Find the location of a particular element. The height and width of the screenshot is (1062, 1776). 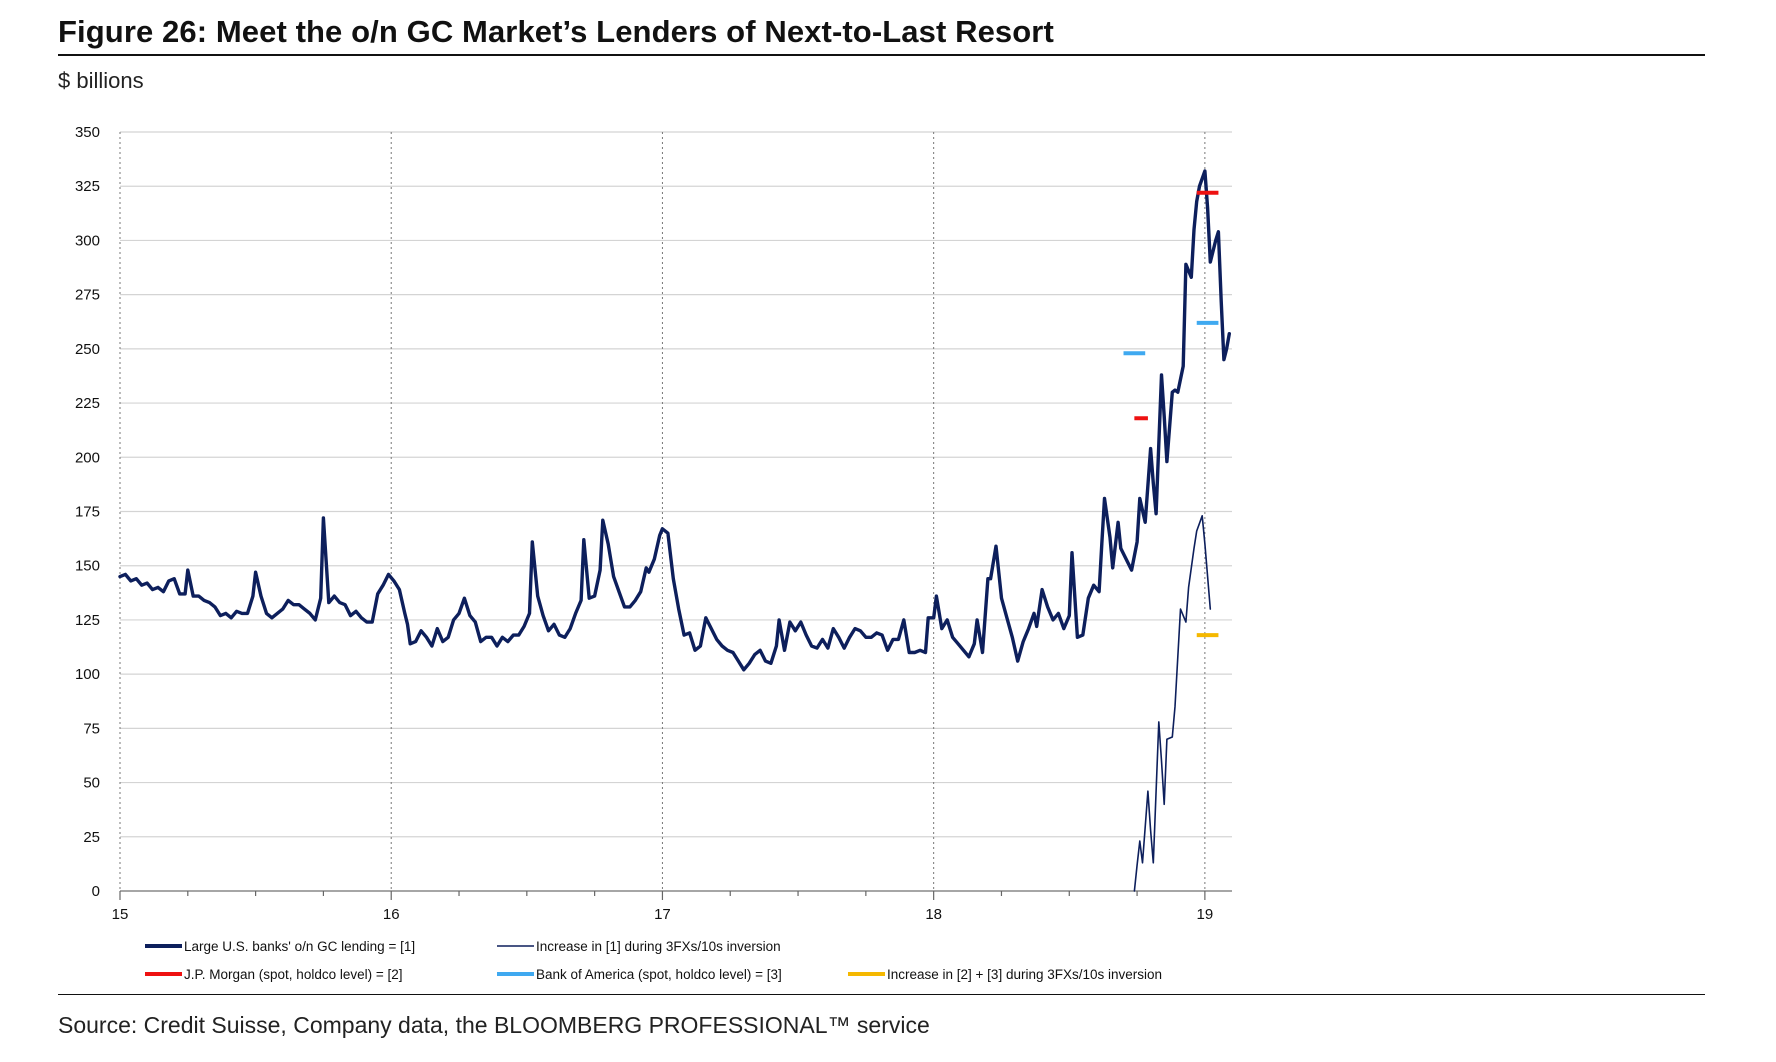

x-tick-label: 18 is located at coordinates (933, 914).